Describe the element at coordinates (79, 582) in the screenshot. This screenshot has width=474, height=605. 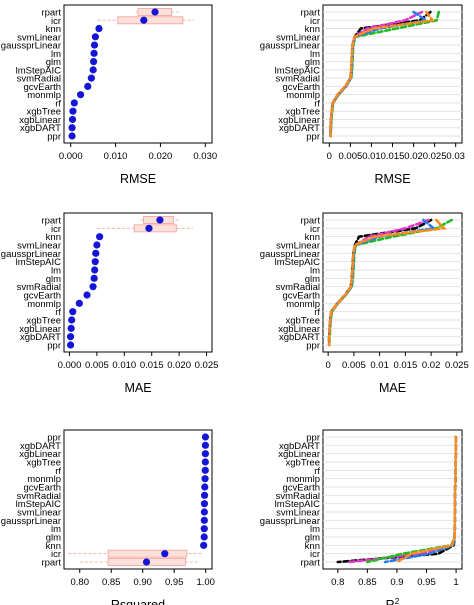
I see `x-tick-label: 0.80` at that location.